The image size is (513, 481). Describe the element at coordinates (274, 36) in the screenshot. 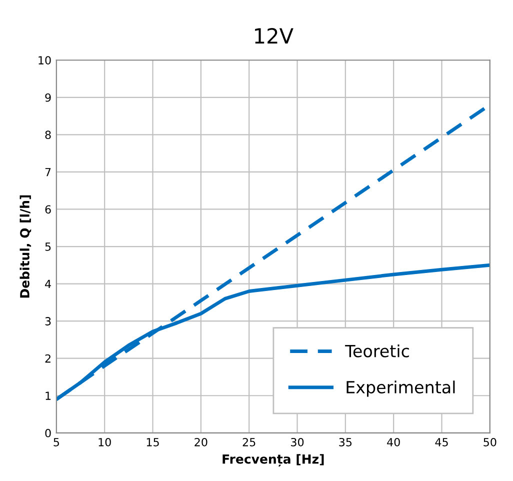

I see `chart-title: 12V` at that location.